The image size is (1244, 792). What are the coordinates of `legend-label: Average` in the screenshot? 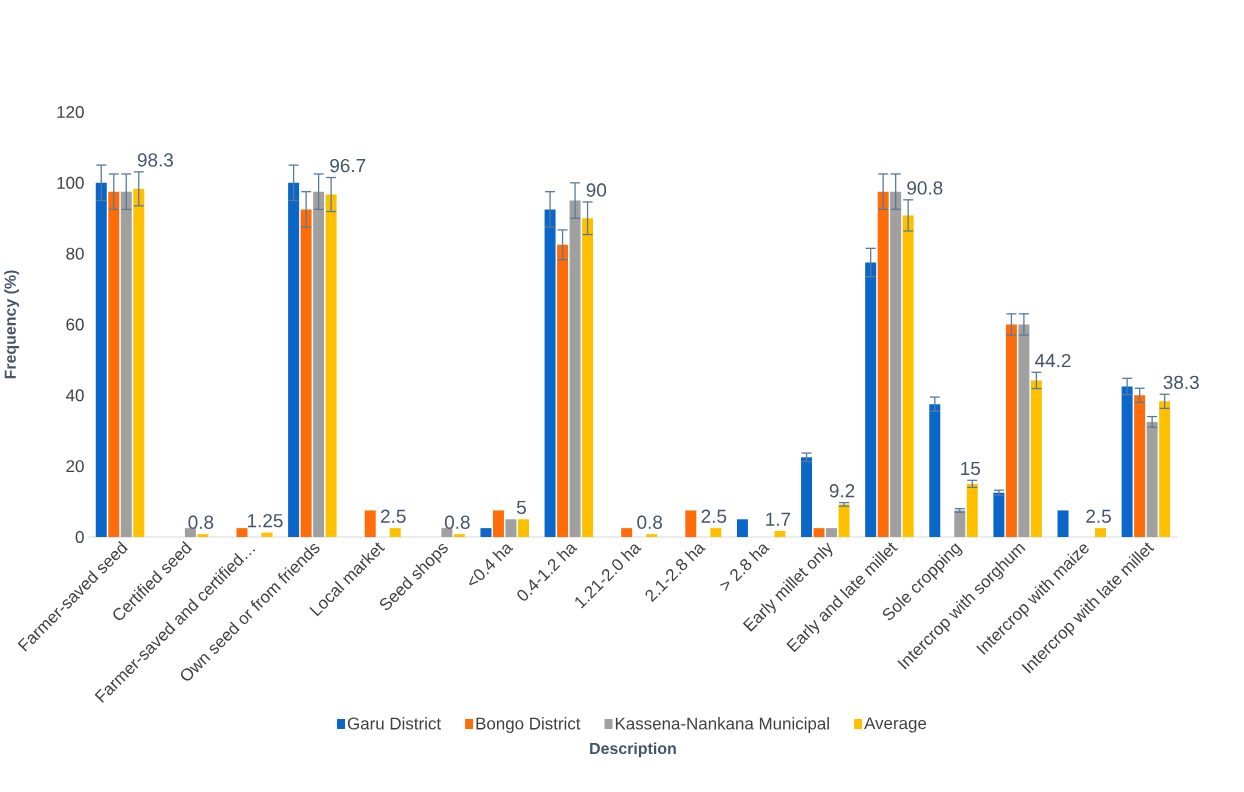 It's located at (895, 725).